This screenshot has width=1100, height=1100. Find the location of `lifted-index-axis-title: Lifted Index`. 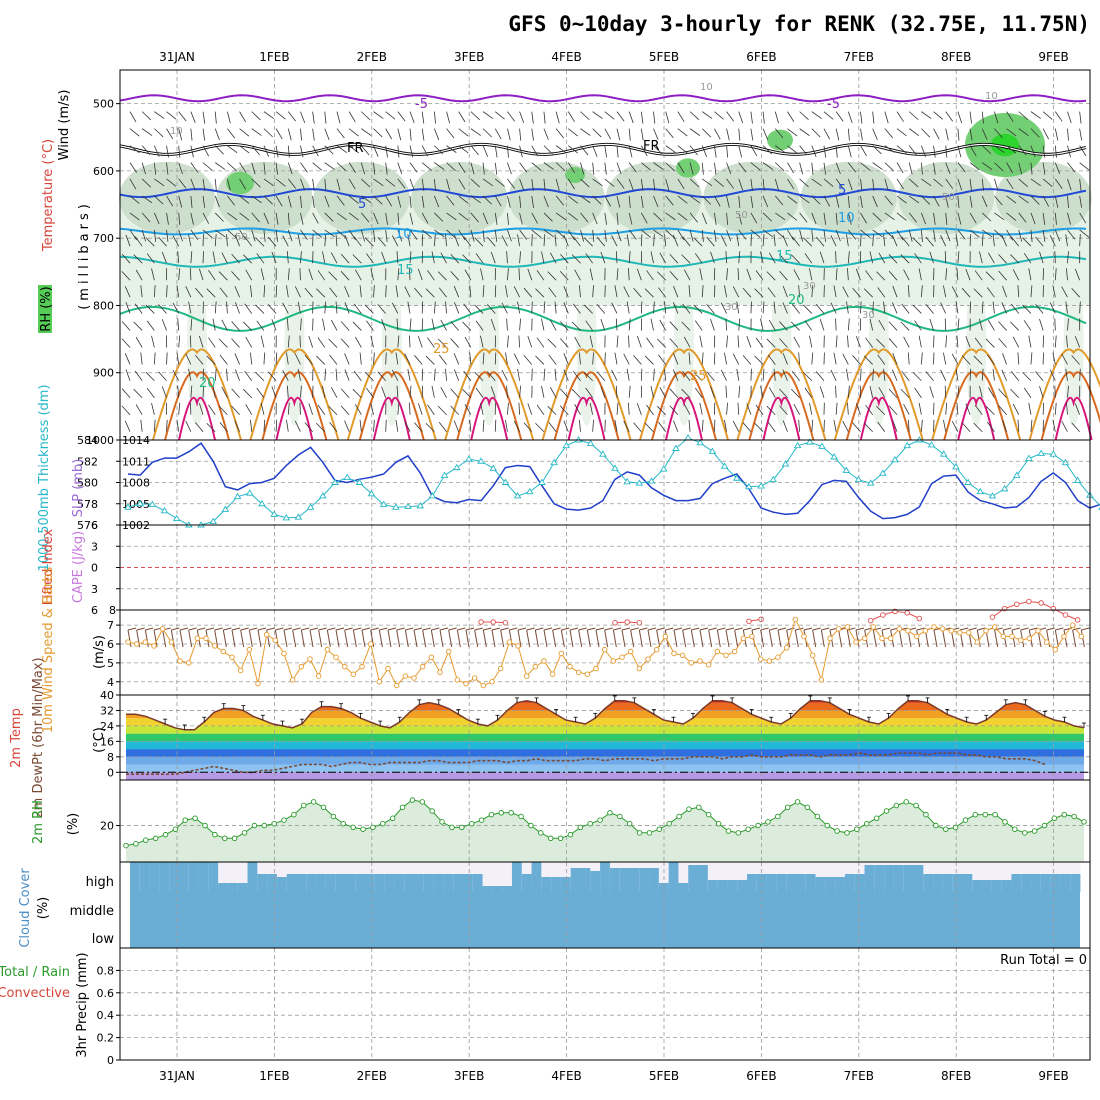

lifted-index-axis-title: Lifted Index is located at coordinates (48, 566).